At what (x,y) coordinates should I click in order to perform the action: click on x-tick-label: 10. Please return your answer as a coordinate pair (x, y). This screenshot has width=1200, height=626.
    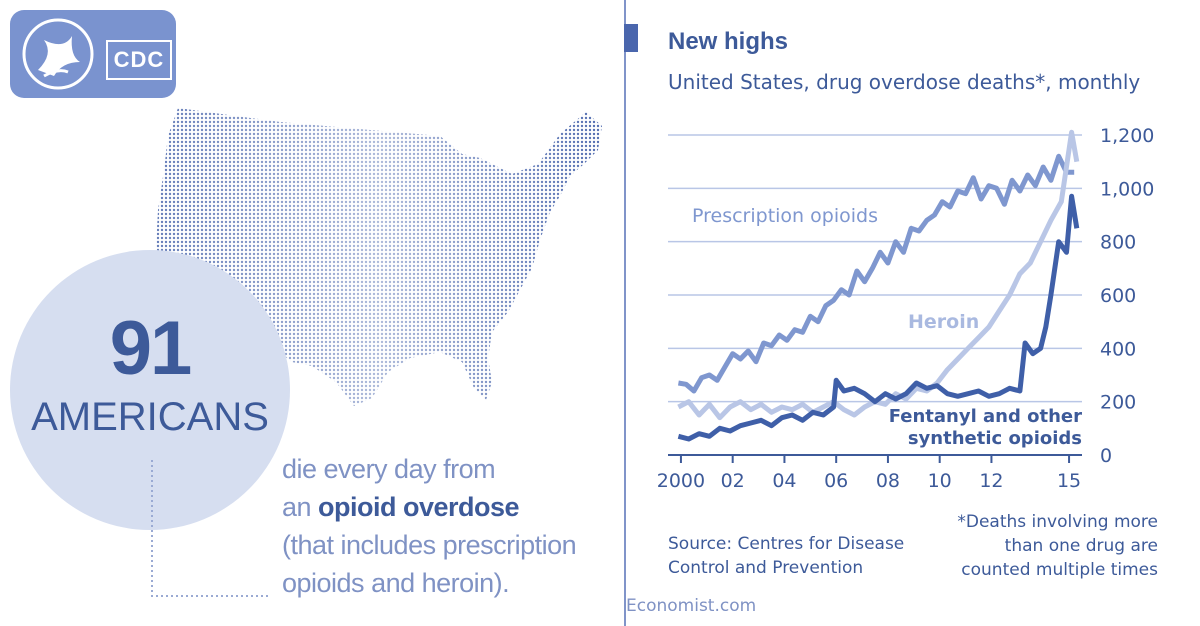
    Looking at the image, I should click on (940, 481).